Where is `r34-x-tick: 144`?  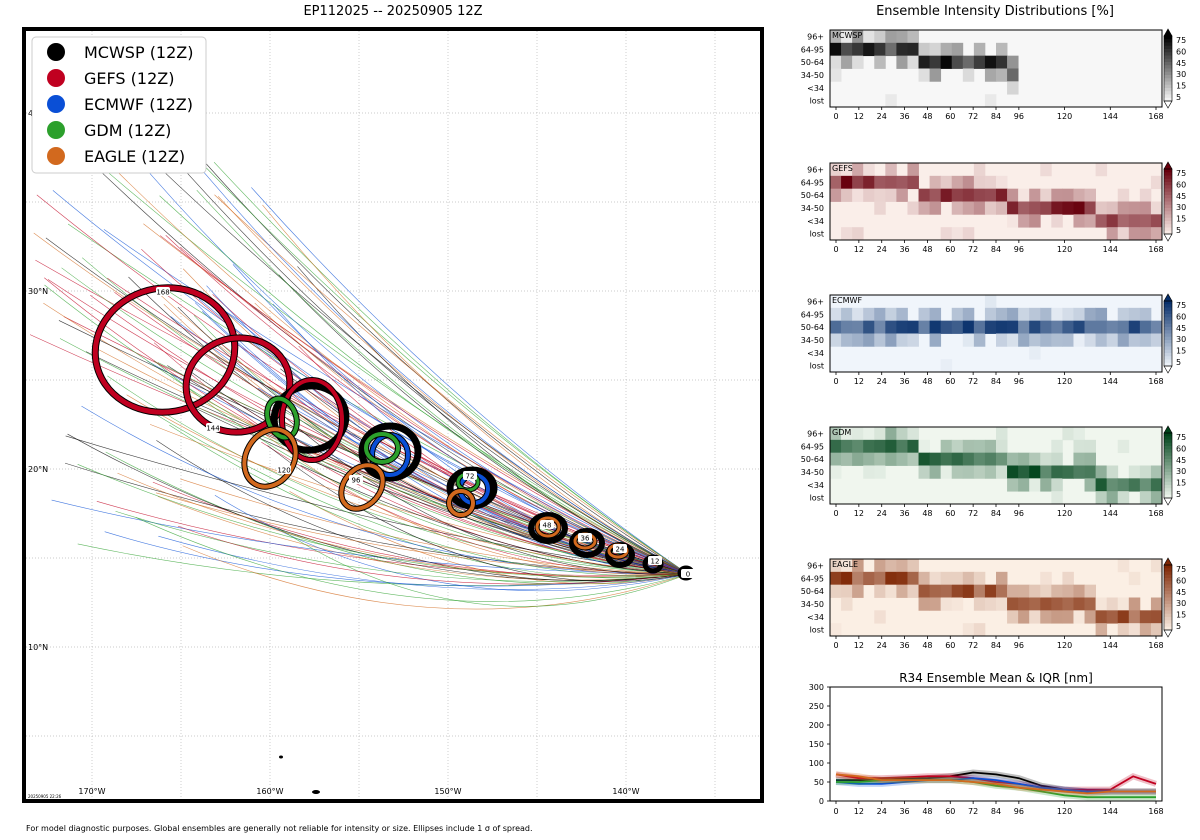 r34-x-tick: 144 is located at coordinates (1110, 811).